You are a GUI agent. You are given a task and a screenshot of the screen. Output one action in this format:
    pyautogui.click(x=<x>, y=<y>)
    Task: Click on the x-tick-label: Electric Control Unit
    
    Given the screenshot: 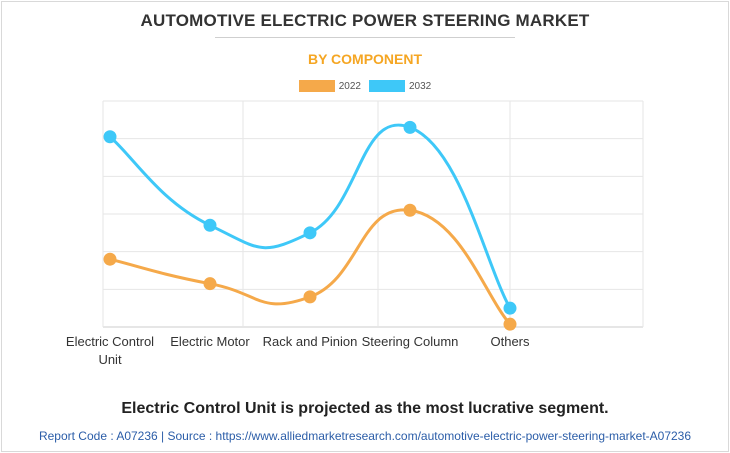 What is the action you would take?
    pyautogui.click(x=110, y=350)
    